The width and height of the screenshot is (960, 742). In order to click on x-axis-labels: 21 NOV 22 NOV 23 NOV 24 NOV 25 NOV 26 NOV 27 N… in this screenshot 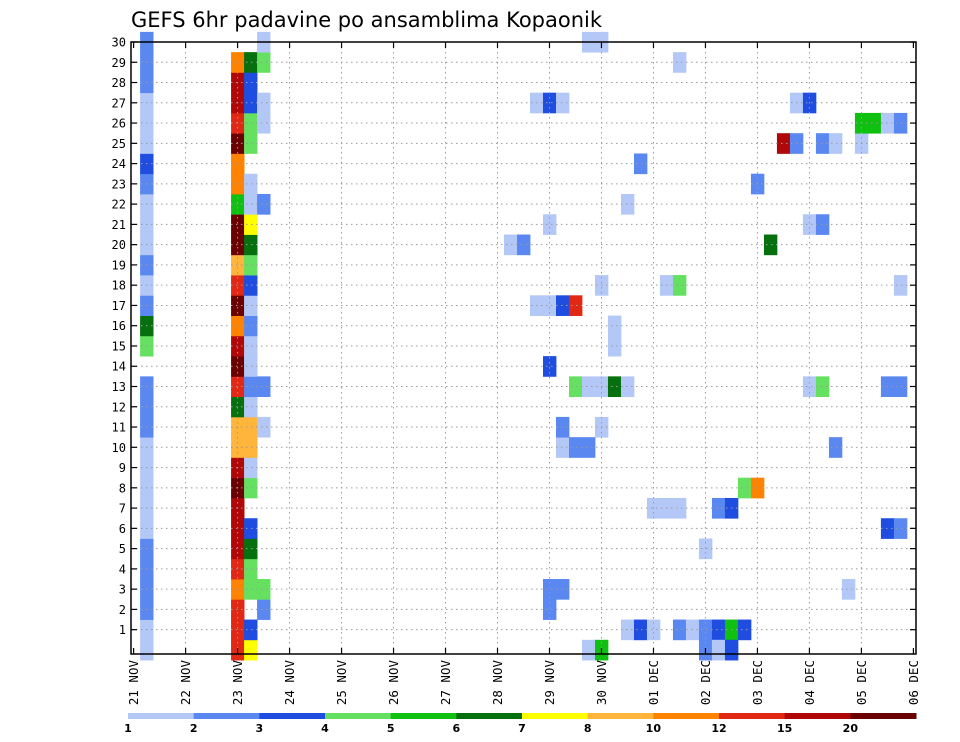, I will do `click(523, 683)`.